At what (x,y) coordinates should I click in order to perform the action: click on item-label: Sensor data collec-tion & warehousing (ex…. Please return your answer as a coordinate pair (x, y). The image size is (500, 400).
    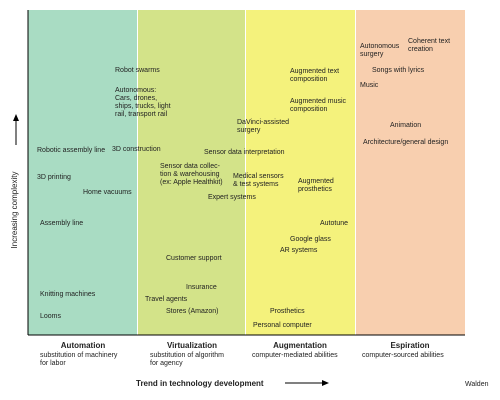
    Looking at the image, I should click on (191, 174).